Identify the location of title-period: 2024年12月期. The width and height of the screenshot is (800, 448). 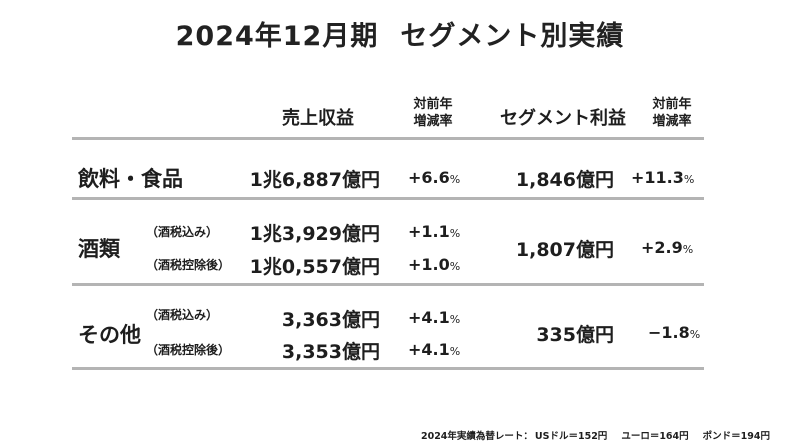
(277, 36).